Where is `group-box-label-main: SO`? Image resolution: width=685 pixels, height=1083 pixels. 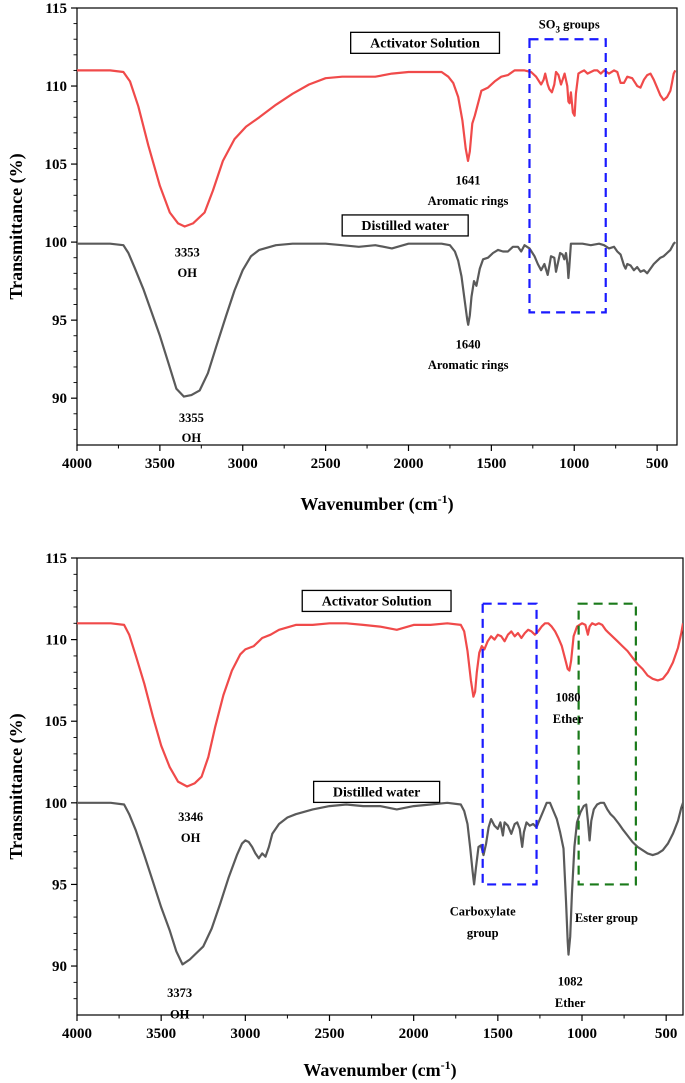 group-box-label-main: SO is located at coordinates (547, 25).